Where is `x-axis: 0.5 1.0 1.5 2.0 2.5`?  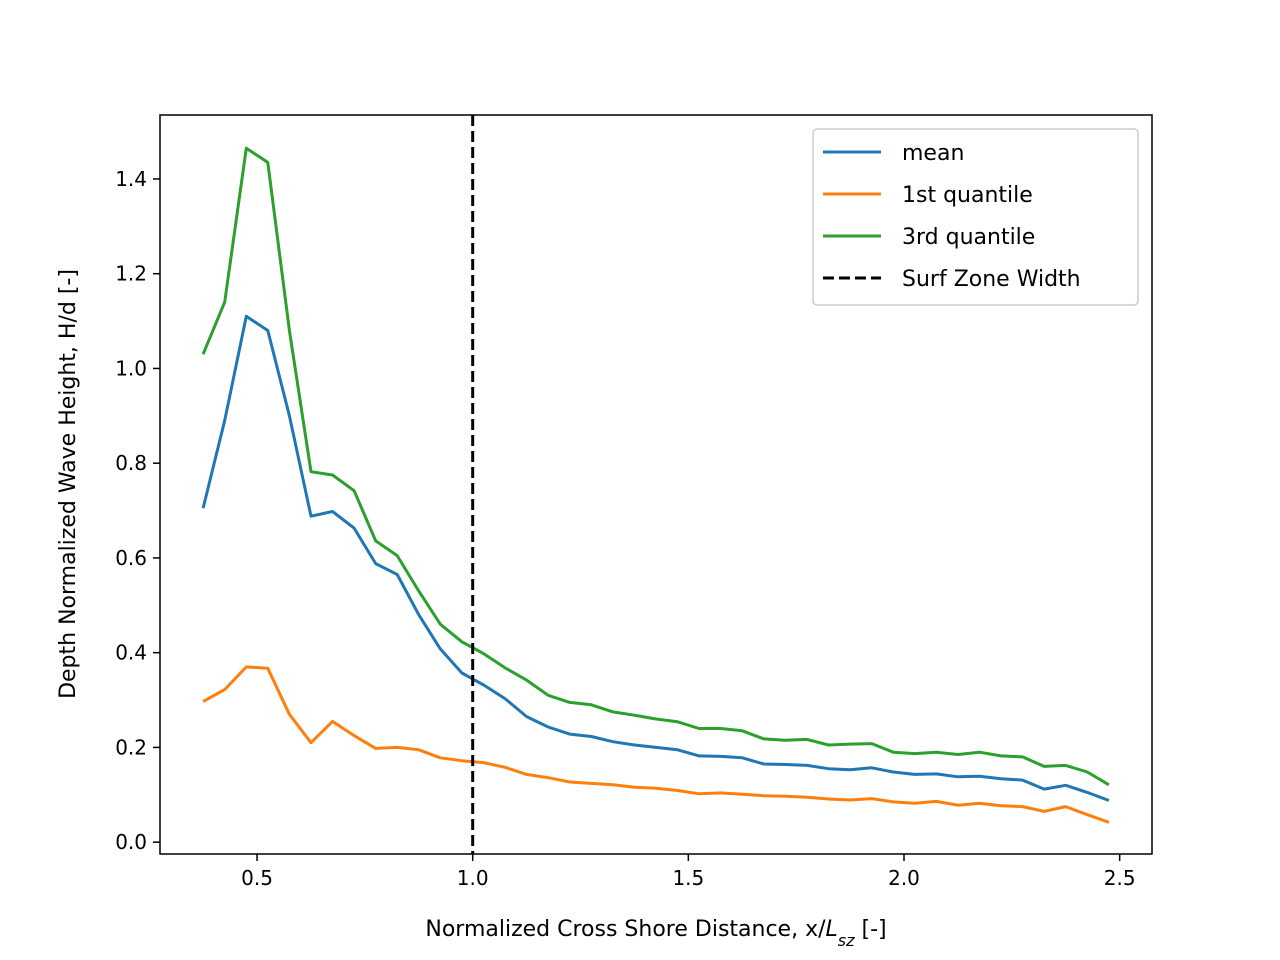
x-axis: 0.5 1.0 1.5 2.0 2.5 is located at coordinates (688, 872).